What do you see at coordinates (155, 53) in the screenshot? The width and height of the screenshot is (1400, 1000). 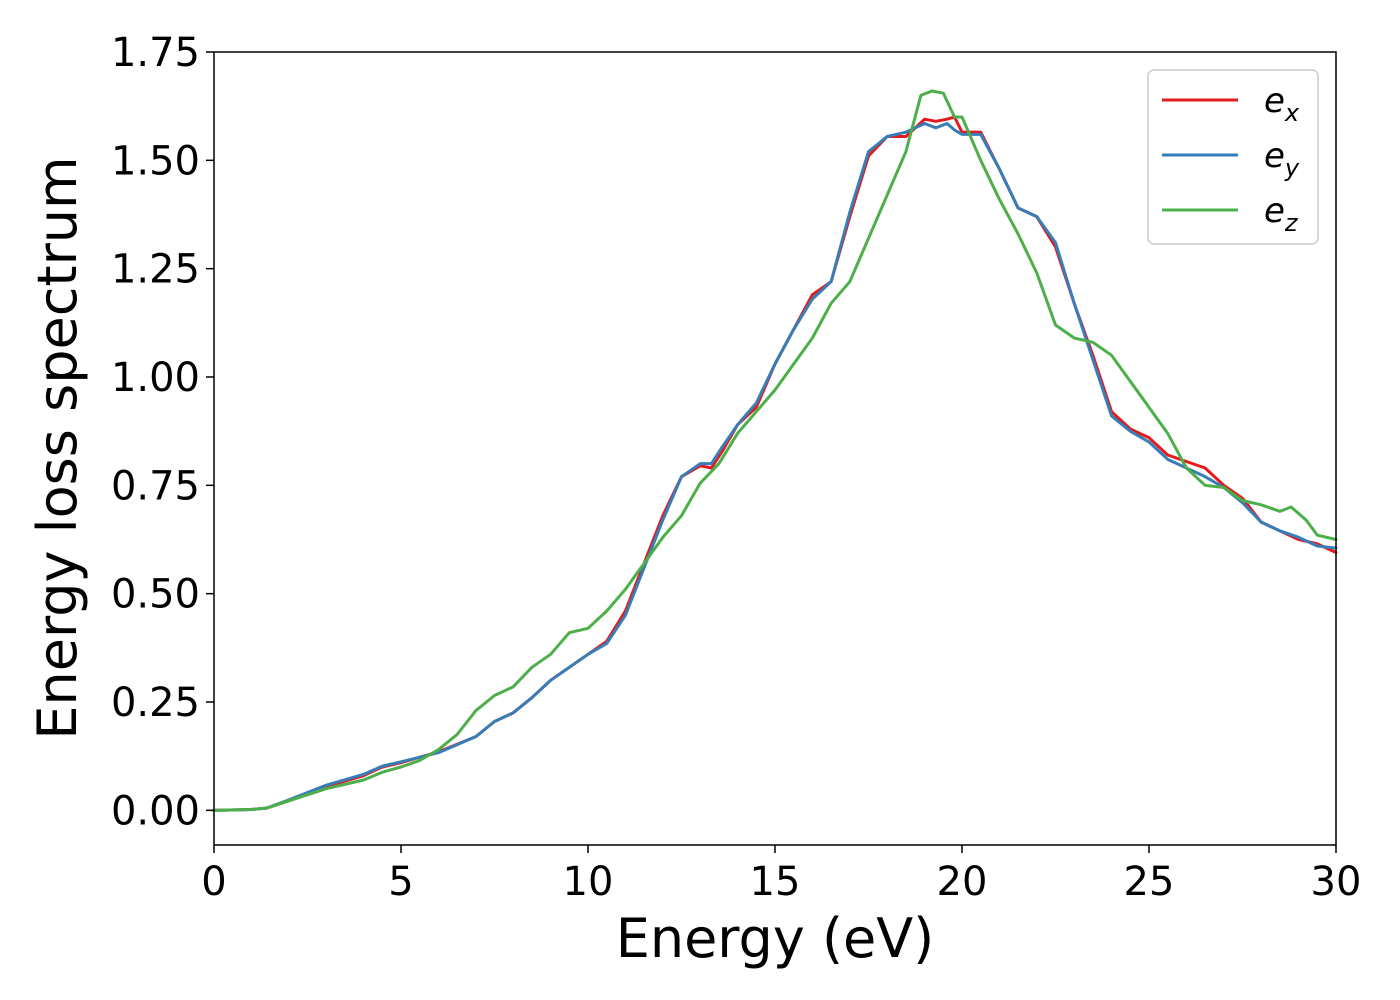 I see `y-tick-label: 1.75` at bounding box center [155, 53].